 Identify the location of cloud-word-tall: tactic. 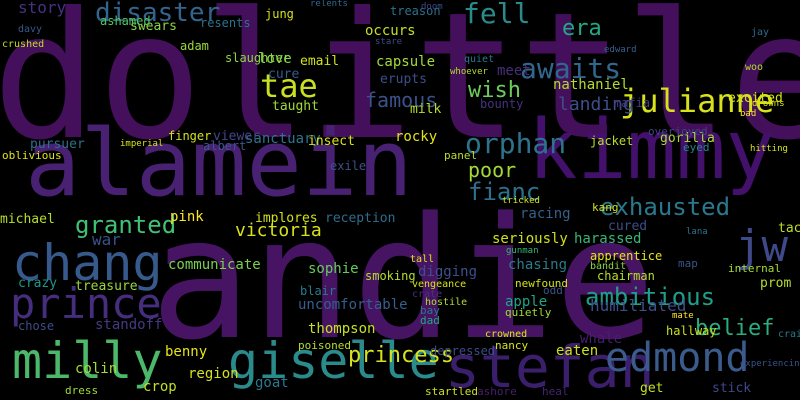
(789, 228).